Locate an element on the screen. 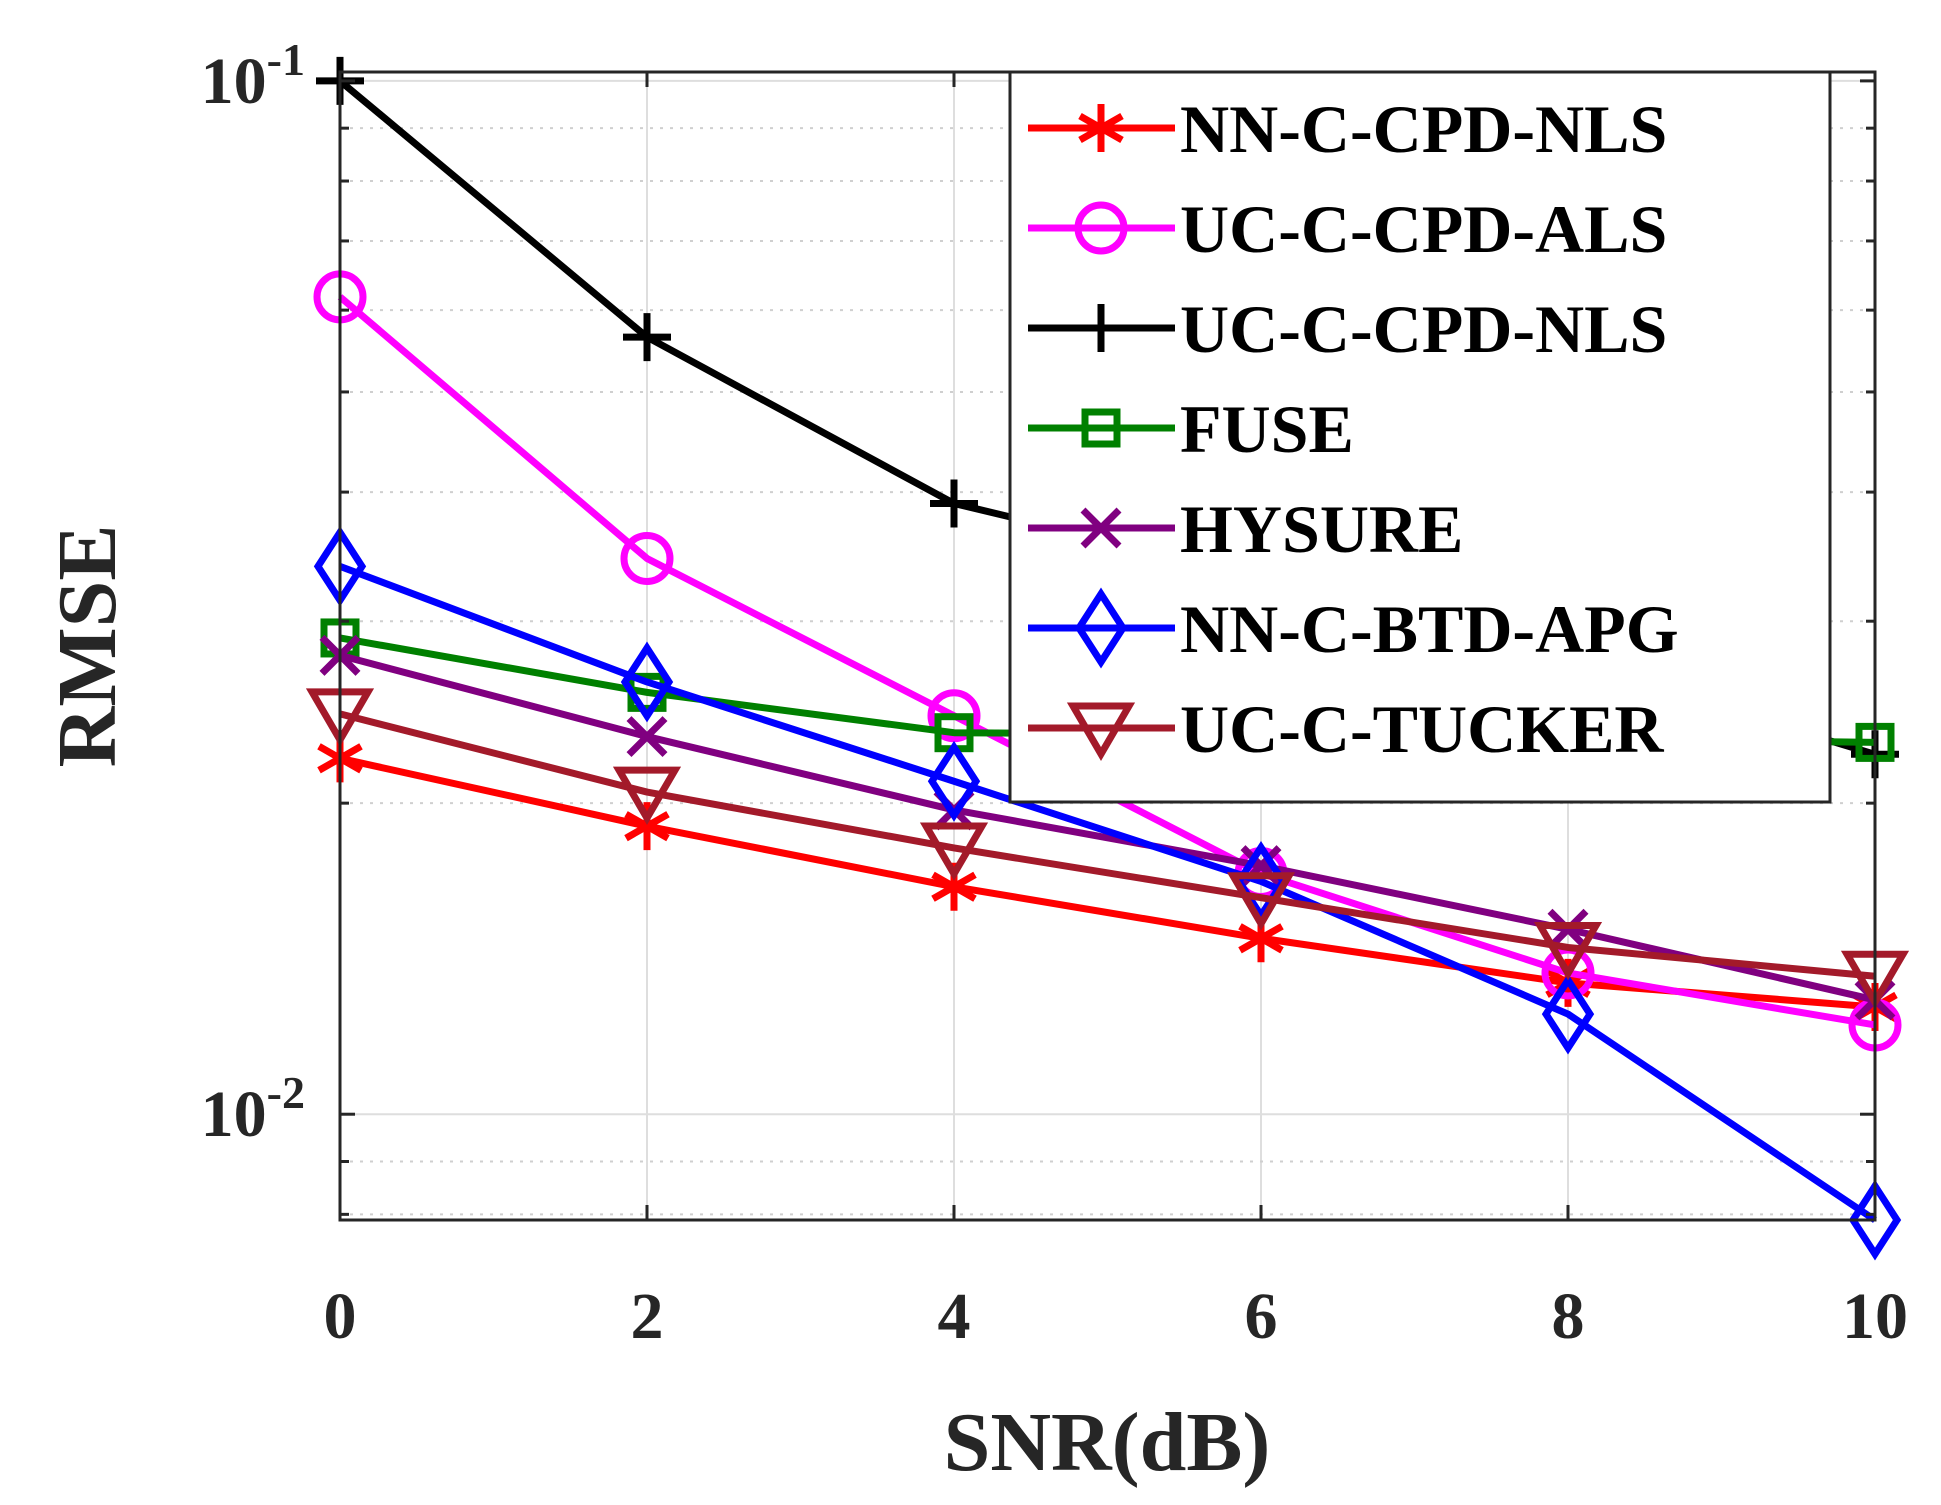 The width and height of the screenshot is (1941, 1505). x-tick-label: 8 is located at coordinates (1568, 1316).